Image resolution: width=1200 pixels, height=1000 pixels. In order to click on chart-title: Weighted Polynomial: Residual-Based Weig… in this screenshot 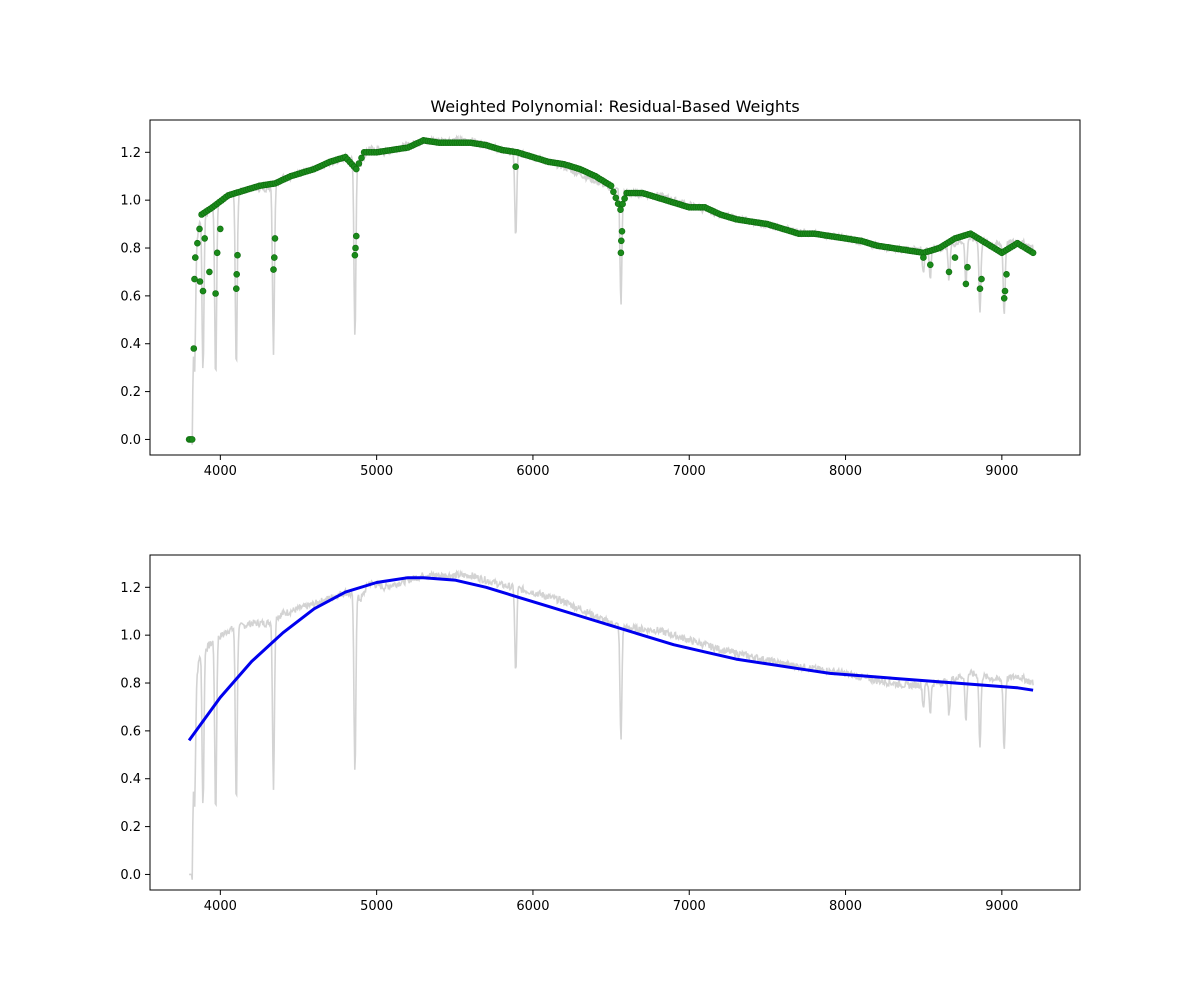, I will do `click(614, 106)`.